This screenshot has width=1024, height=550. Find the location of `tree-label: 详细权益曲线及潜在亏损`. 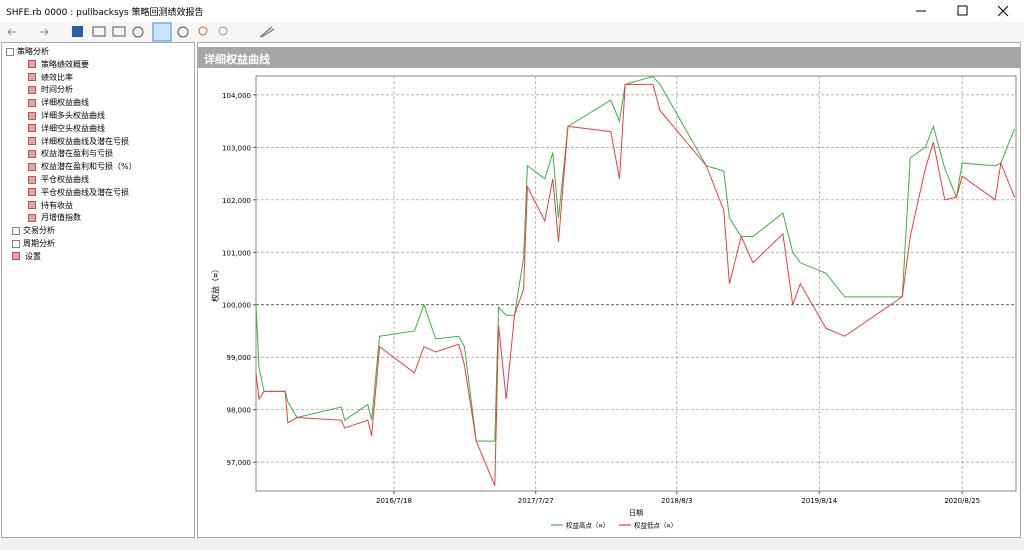

tree-label: 详细权益曲线及潜在亏损 is located at coordinates (85, 141).